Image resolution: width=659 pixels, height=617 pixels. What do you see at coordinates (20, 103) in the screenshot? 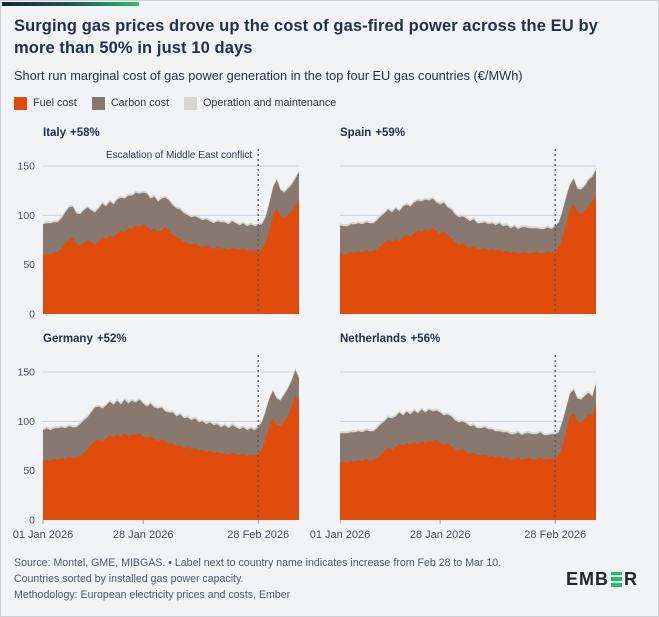
I see `fuel-cost-swatch` at bounding box center [20, 103].